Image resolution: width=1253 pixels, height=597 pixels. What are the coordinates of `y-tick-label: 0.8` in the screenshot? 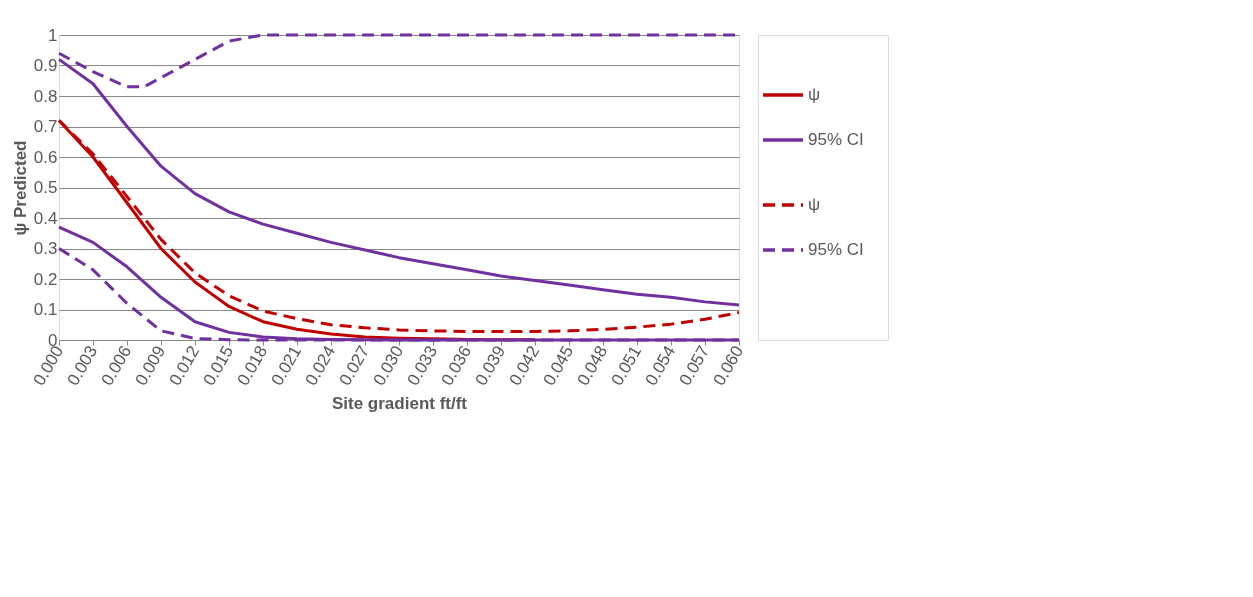 It's located at (45, 96).